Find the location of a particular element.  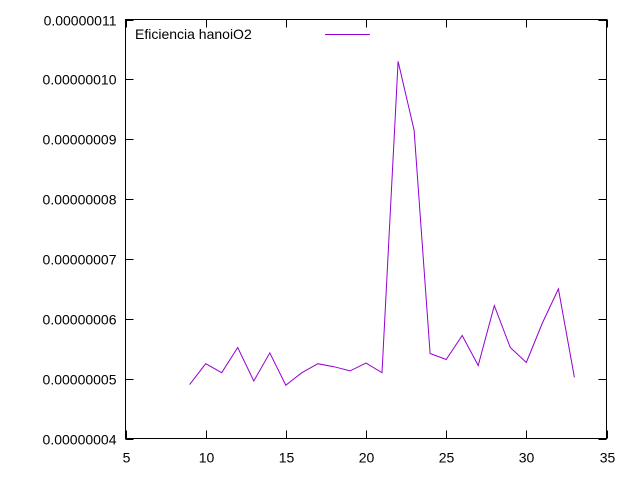

y-tick-label: 0.00000010 is located at coordinates (80, 80).